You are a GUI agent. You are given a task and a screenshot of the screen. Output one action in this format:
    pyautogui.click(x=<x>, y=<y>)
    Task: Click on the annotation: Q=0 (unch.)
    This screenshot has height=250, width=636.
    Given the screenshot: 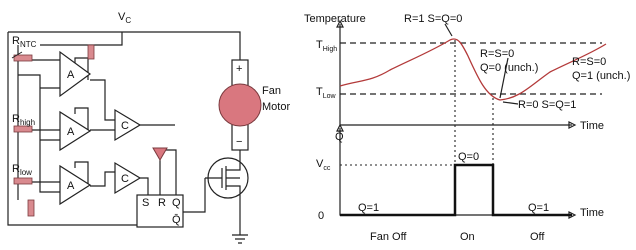 What is the action you would take?
    pyautogui.click(x=509, y=68)
    